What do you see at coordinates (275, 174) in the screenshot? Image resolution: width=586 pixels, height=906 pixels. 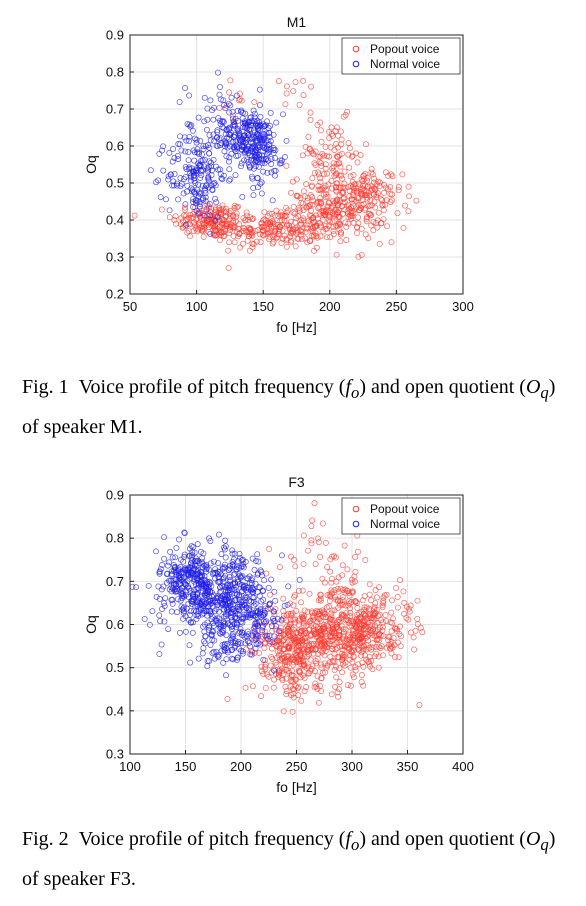 I see `series-popout-voice` at bounding box center [275, 174].